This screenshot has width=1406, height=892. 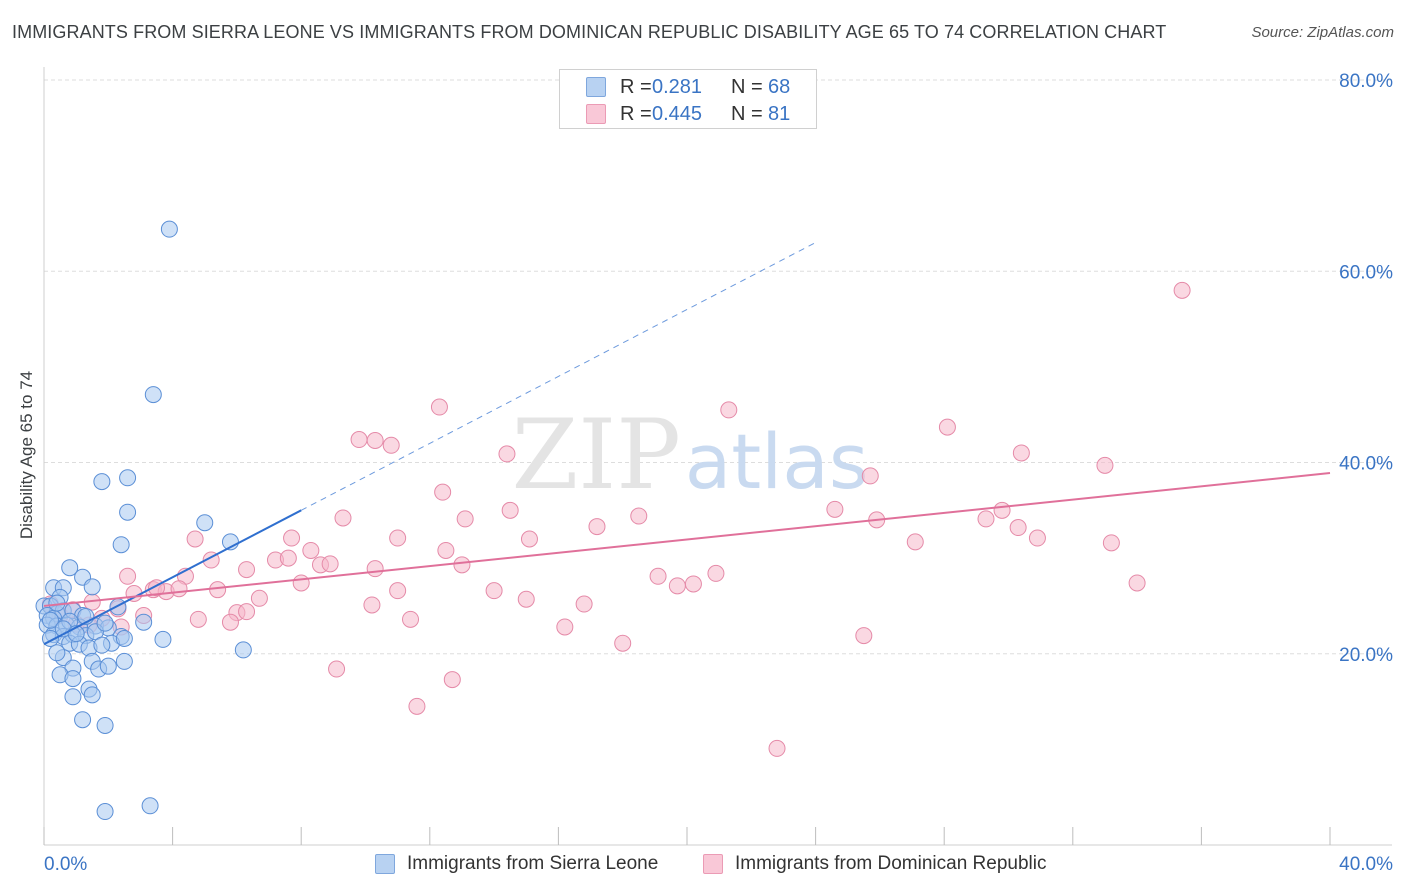 What do you see at coordinates (65, 864) in the screenshot?
I see `x-tick-label: 0.0%` at bounding box center [65, 864].